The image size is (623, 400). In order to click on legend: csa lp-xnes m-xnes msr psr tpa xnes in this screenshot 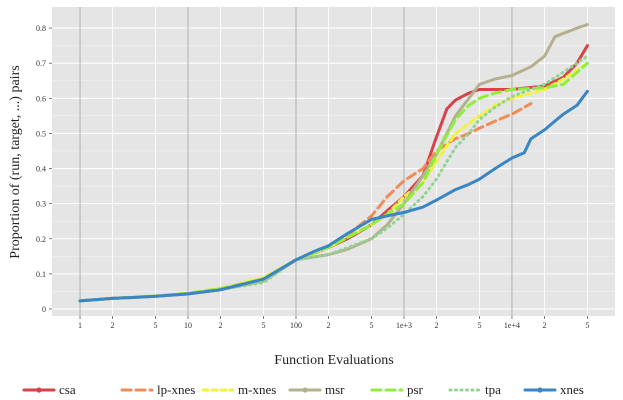, I will do `click(303, 389)`.